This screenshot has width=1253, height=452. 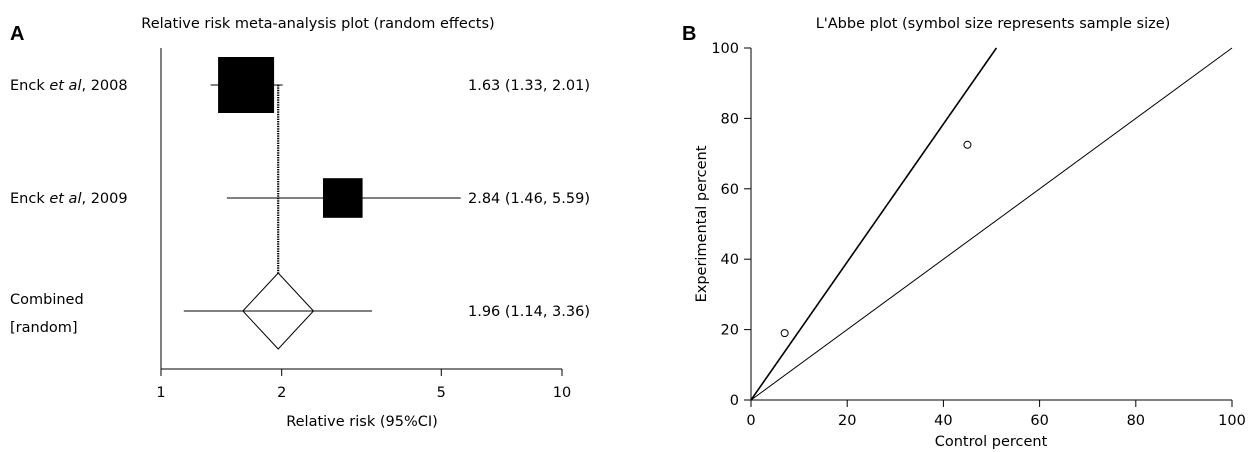 What do you see at coordinates (725, 49) in the screenshot?
I see `labbe-y-tick-label: 100` at bounding box center [725, 49].